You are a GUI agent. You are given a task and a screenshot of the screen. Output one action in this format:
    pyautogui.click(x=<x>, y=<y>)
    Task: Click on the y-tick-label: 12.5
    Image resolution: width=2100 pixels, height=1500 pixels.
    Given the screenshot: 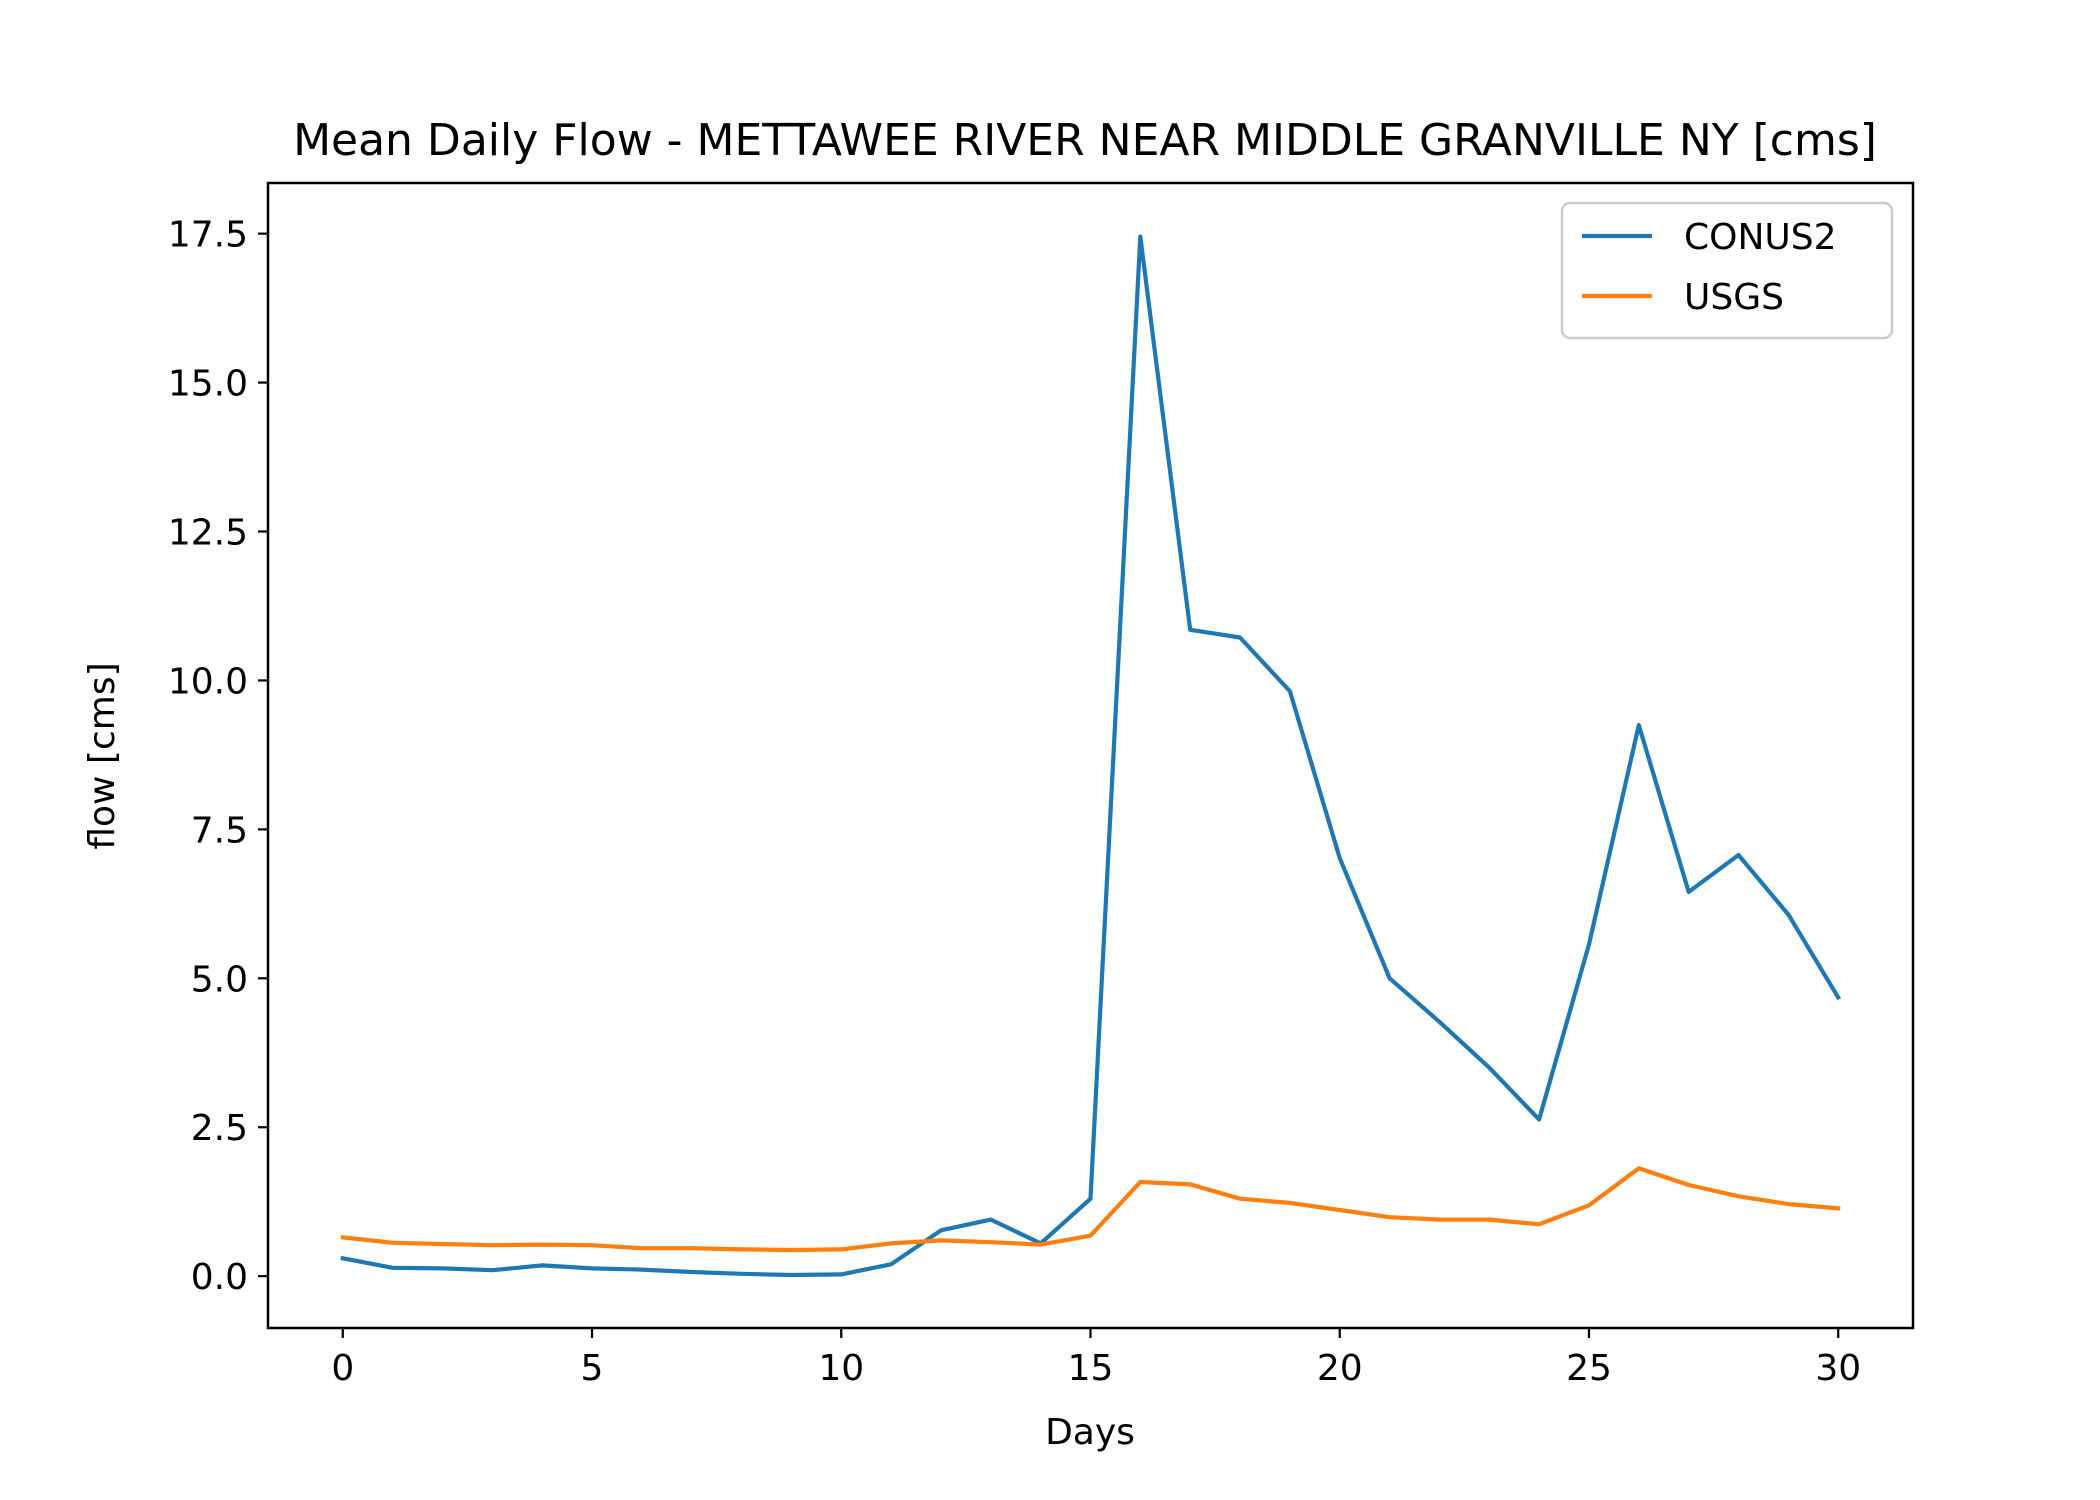 What is the action you would take?
    pyautogui.click(x=208, y=533)
    